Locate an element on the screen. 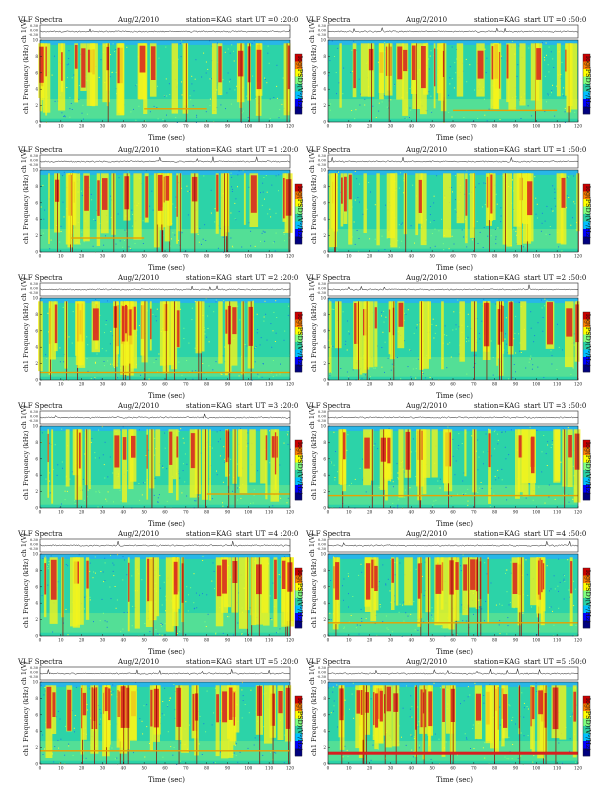 This screenshot has height=792, width=612. panel-start-ut: start UT =3 :20:0 is located at coordinates (267, 406).